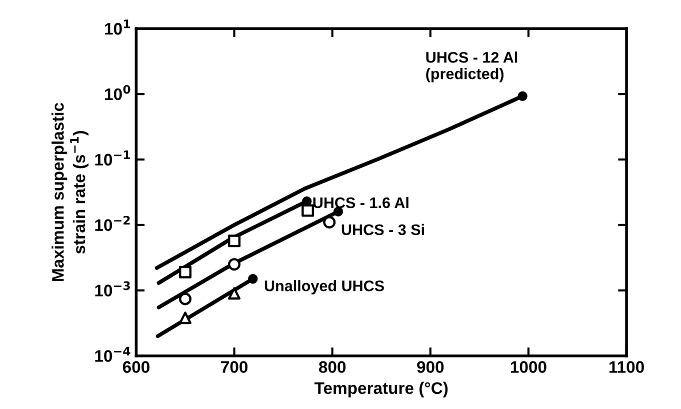  Describe the element at coordinates (112, 158) in the screenshot. I see `y-tick-label: 10$^{−1}$` at that location.